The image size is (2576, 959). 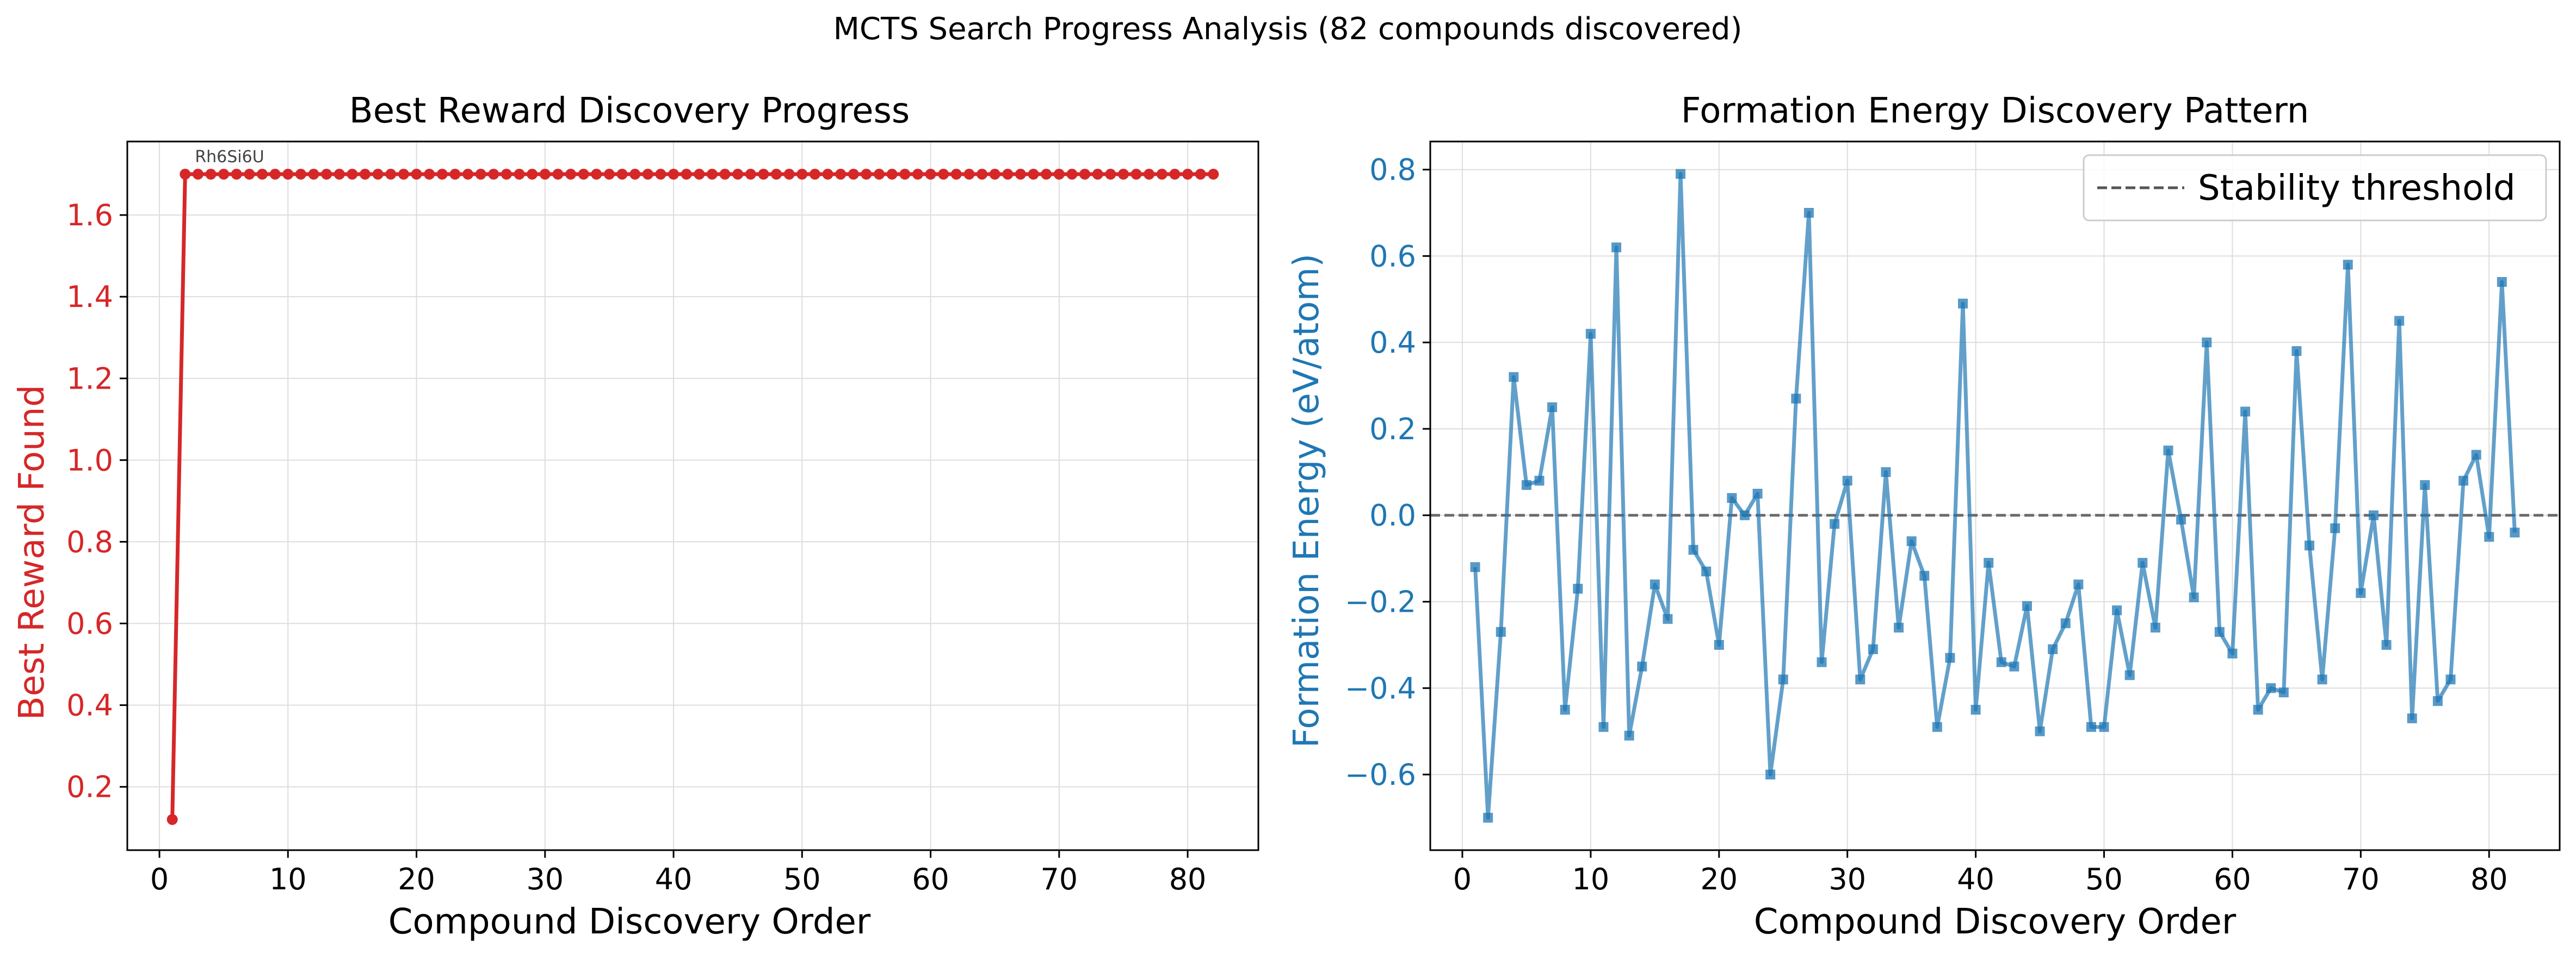 What do you see at coordinates (2315, 188) in the screenshot?
I see `legend: Stability threshold` at bounding box center [2315, 188].